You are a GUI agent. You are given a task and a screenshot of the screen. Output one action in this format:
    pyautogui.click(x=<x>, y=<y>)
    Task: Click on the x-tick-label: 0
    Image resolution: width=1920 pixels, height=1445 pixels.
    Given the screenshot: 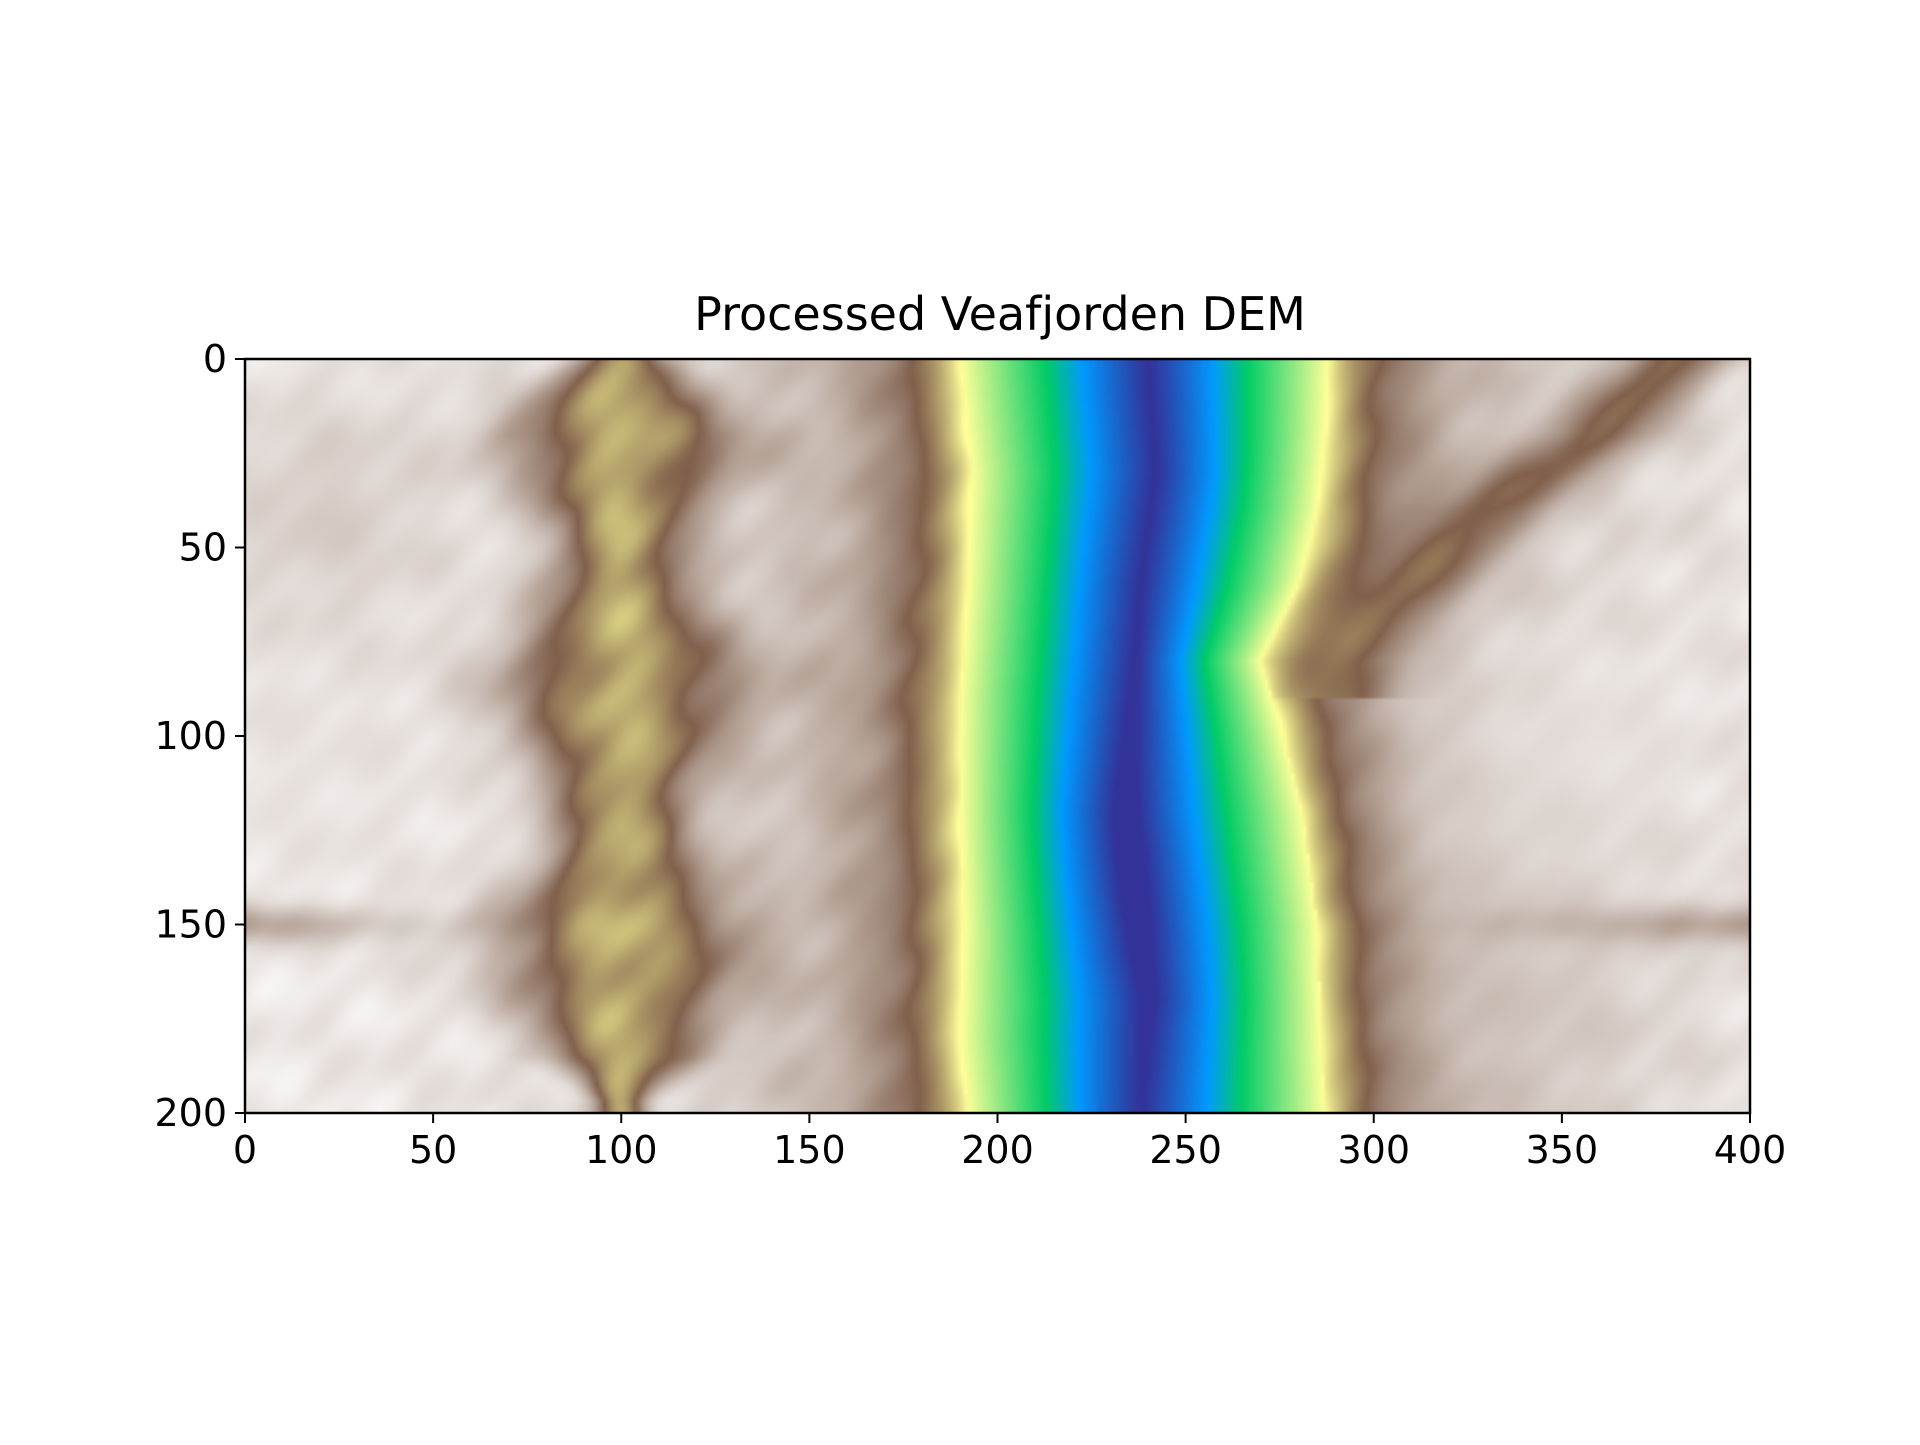 What is the action you would take?
    pyautogui.click(x=245, y=1150)
    